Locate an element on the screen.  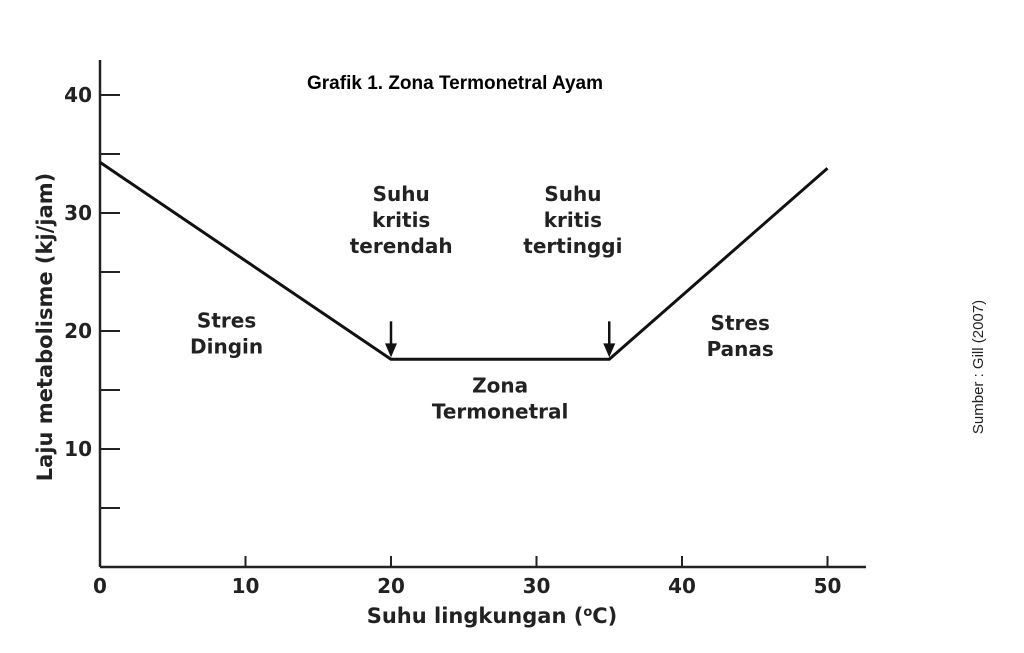
annotation-text: tertinggi is located at coordinates (572, 246).